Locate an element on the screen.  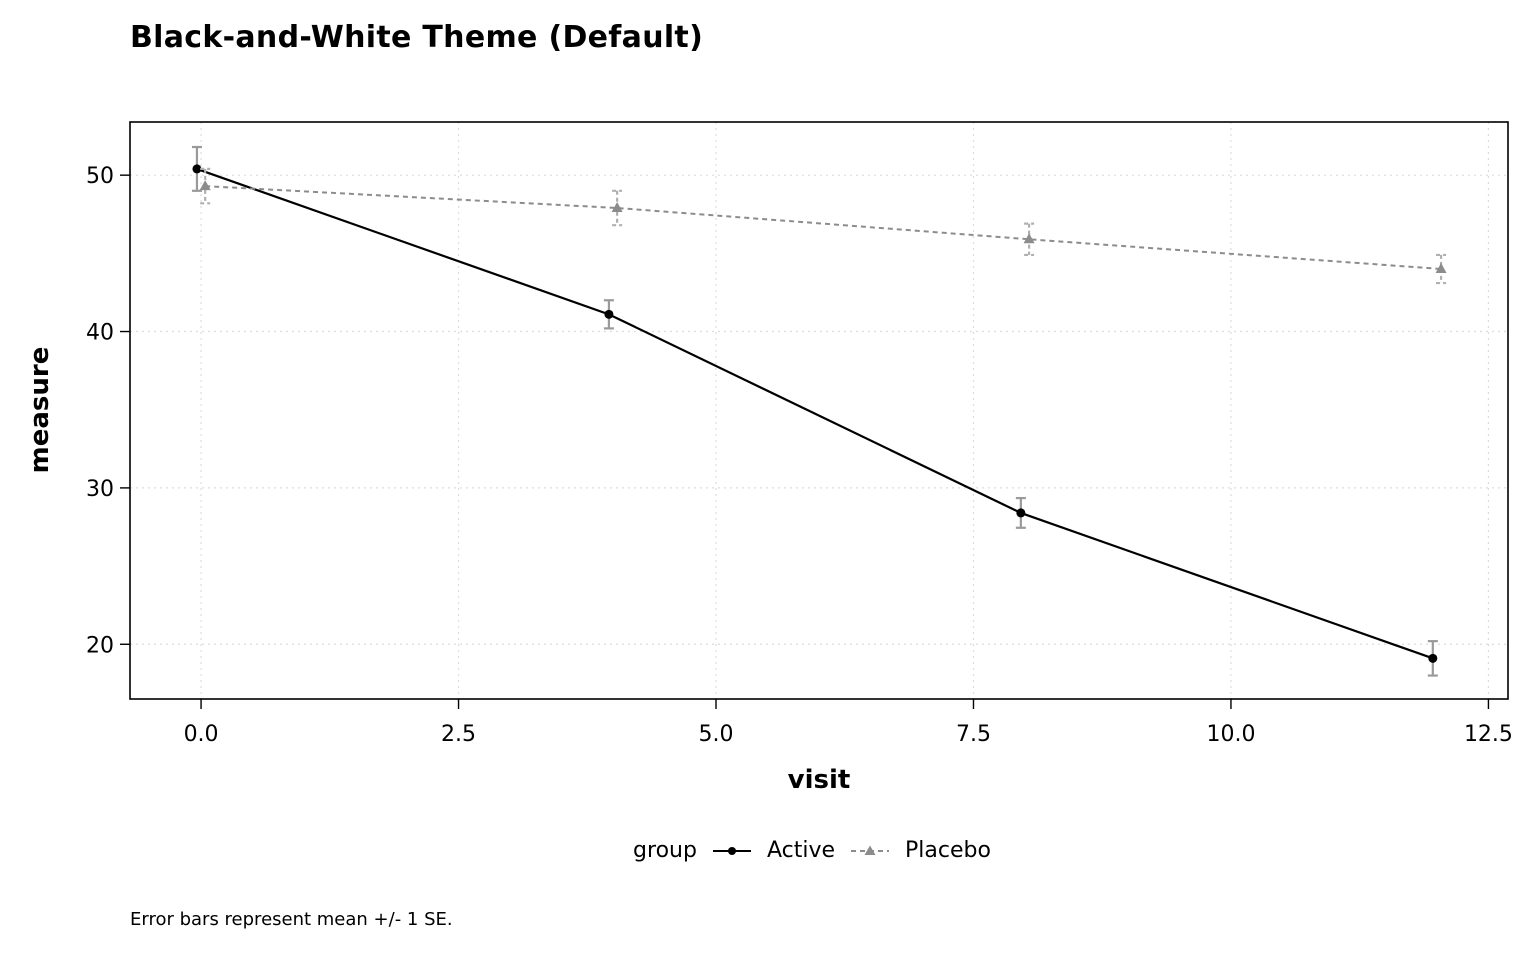
legend-item-active: Active is located at coordinates (774, 850).